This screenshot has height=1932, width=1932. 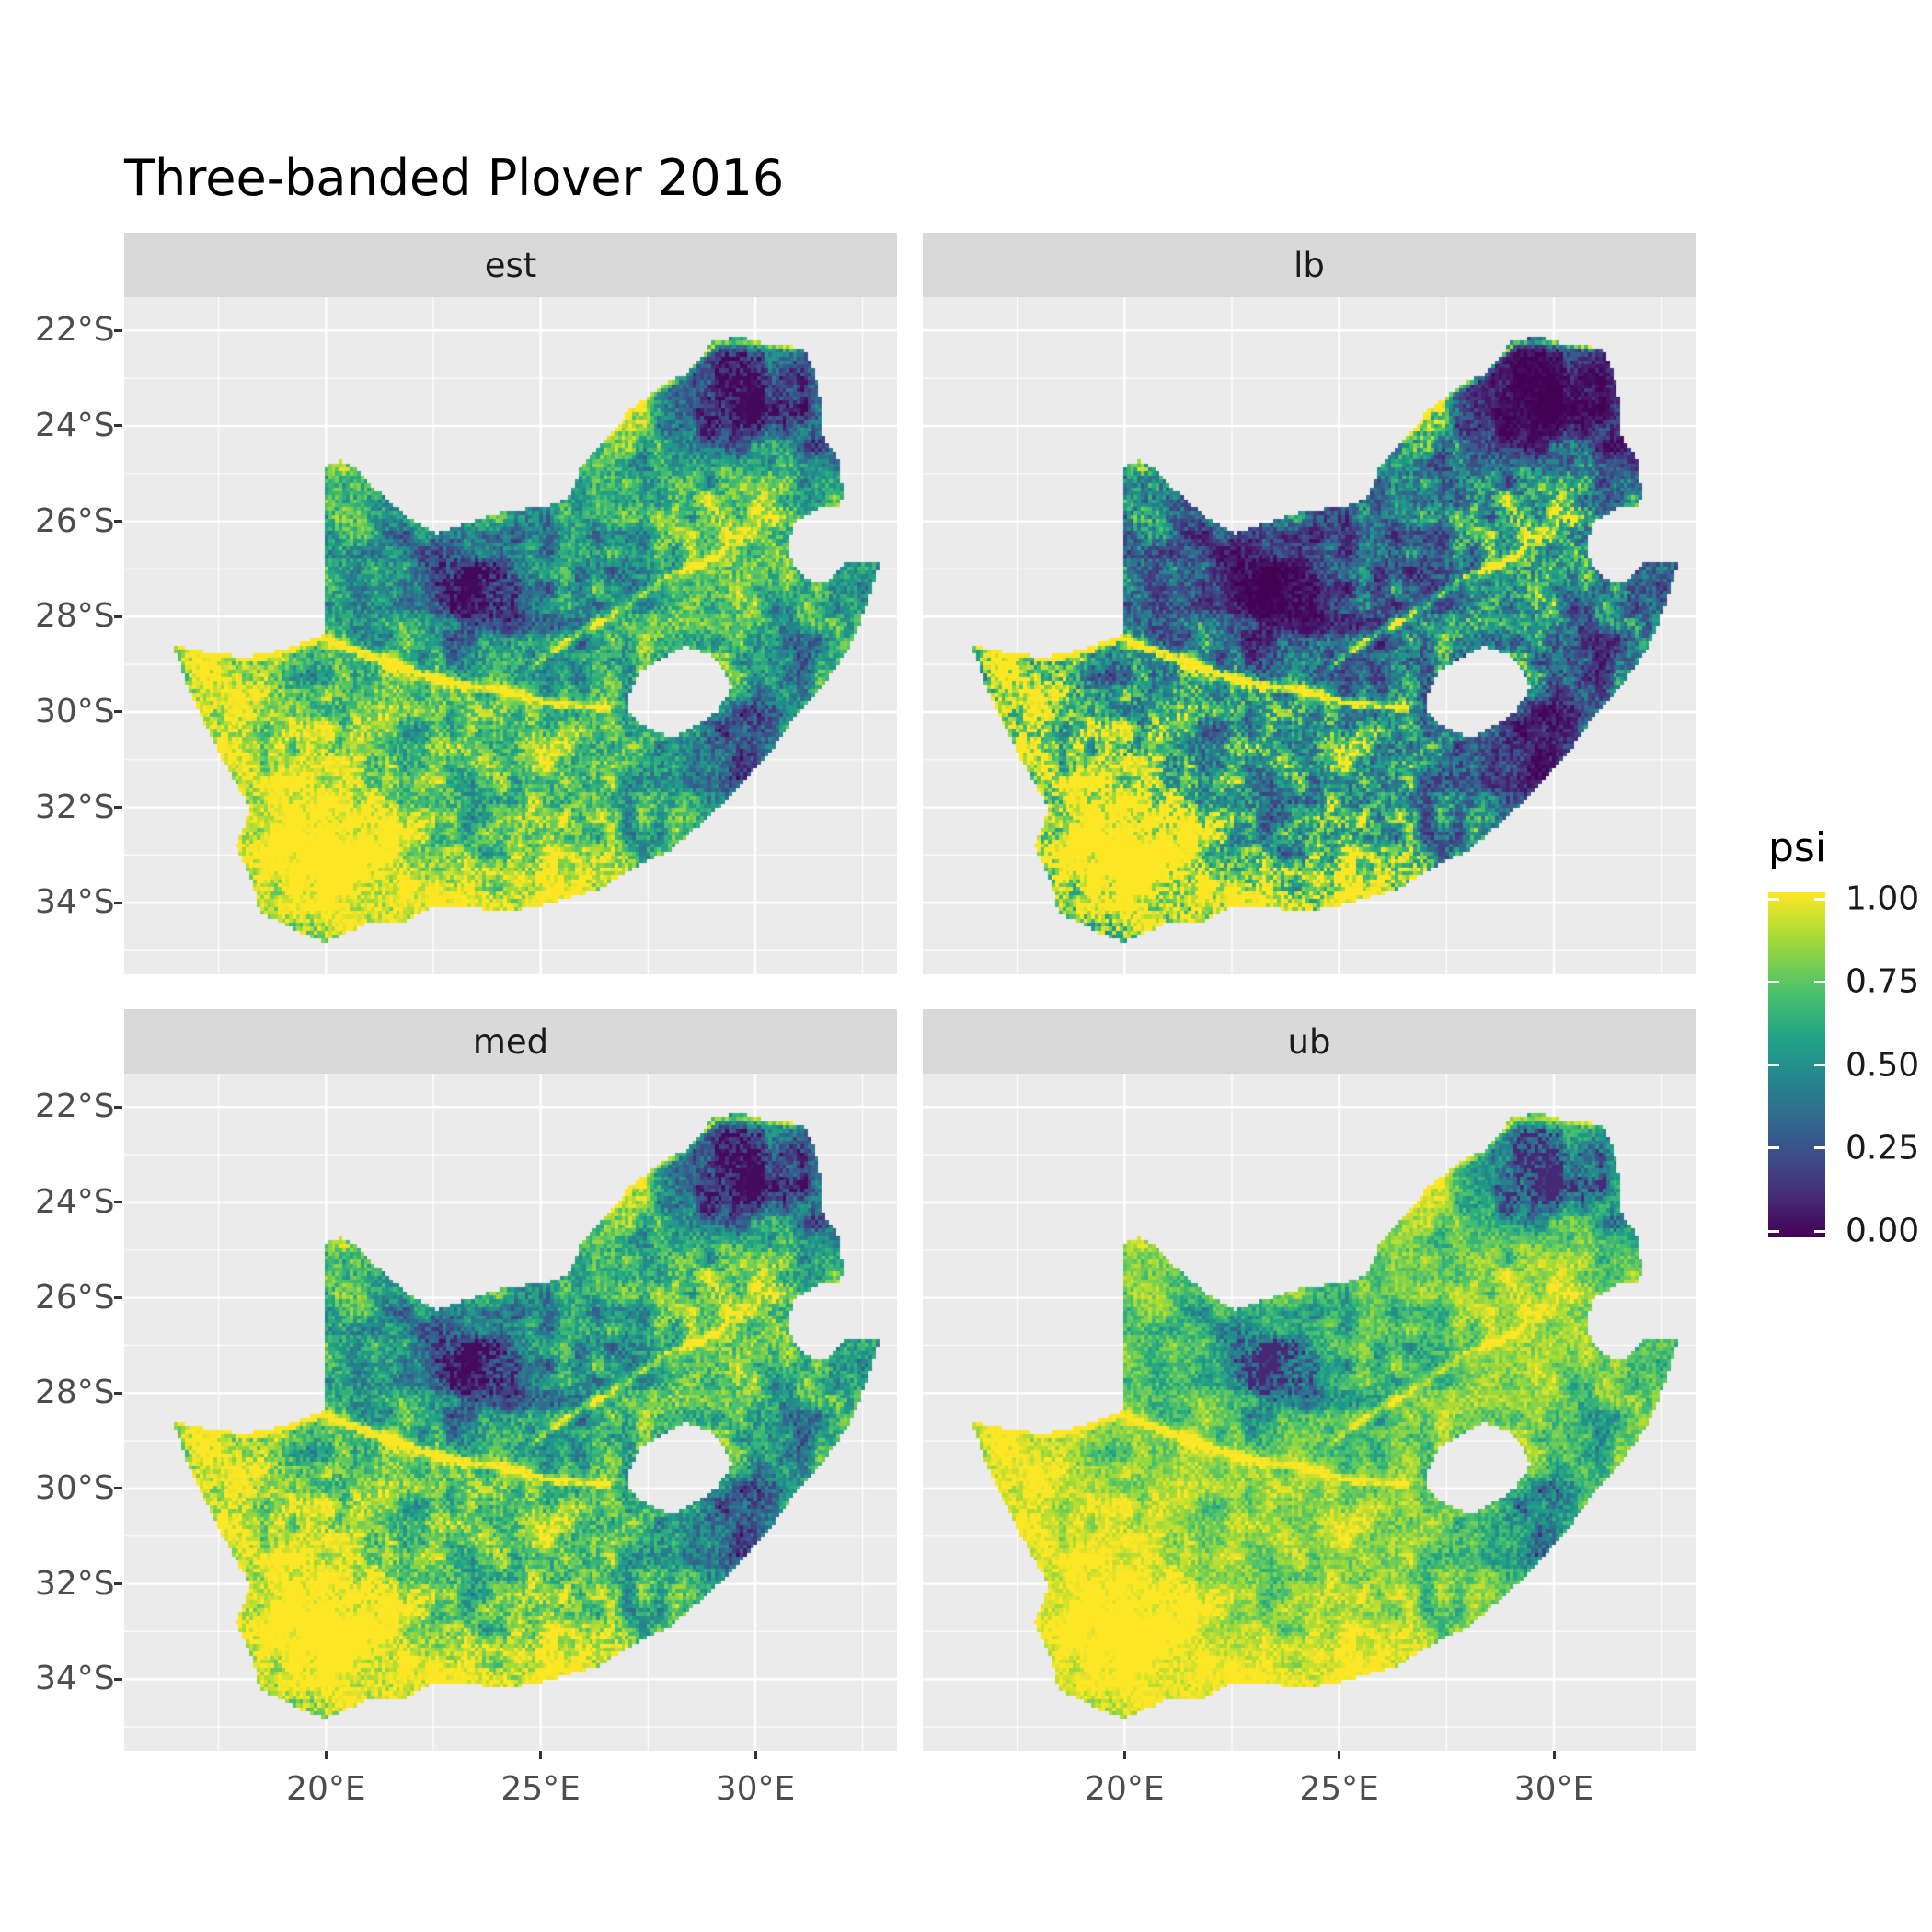 What do you see at coordinates (510, 635) in the screenshot?
I see `map-panel-est` at bounding box center [510, 635].